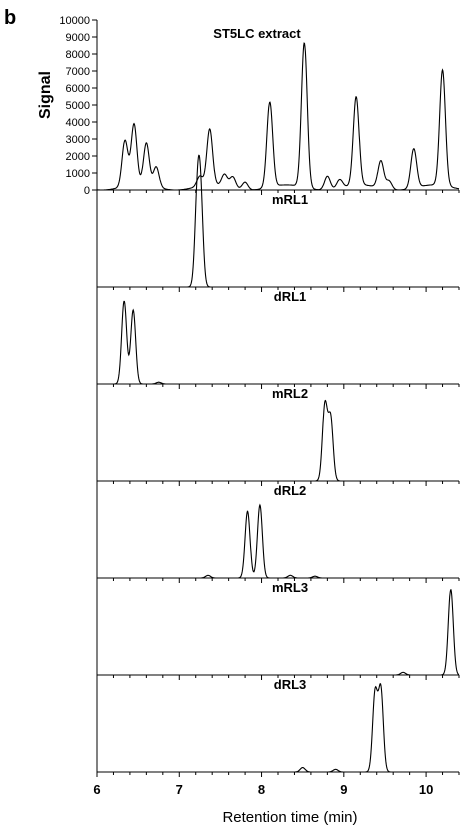 Image resolution: width=460 pixels, height=834 pixels. What do you see at coordinates (45, 95) in the screenshot?
I see `y-axis-label: Signal` at bounding box center [45, 95].